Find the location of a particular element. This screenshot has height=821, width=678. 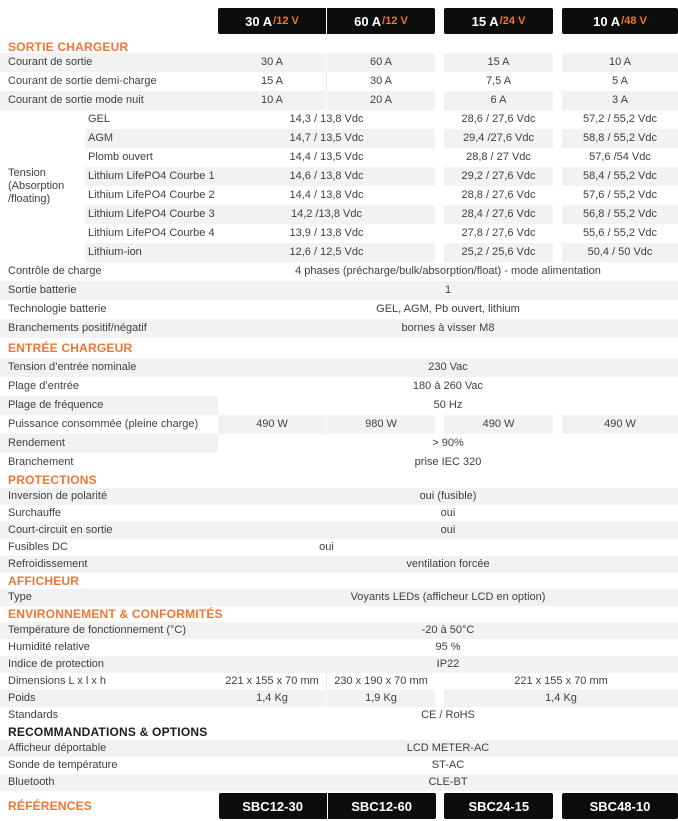

value-cell-48v: 50,4 / 50 Vdc is located at coordinates (620, 252).